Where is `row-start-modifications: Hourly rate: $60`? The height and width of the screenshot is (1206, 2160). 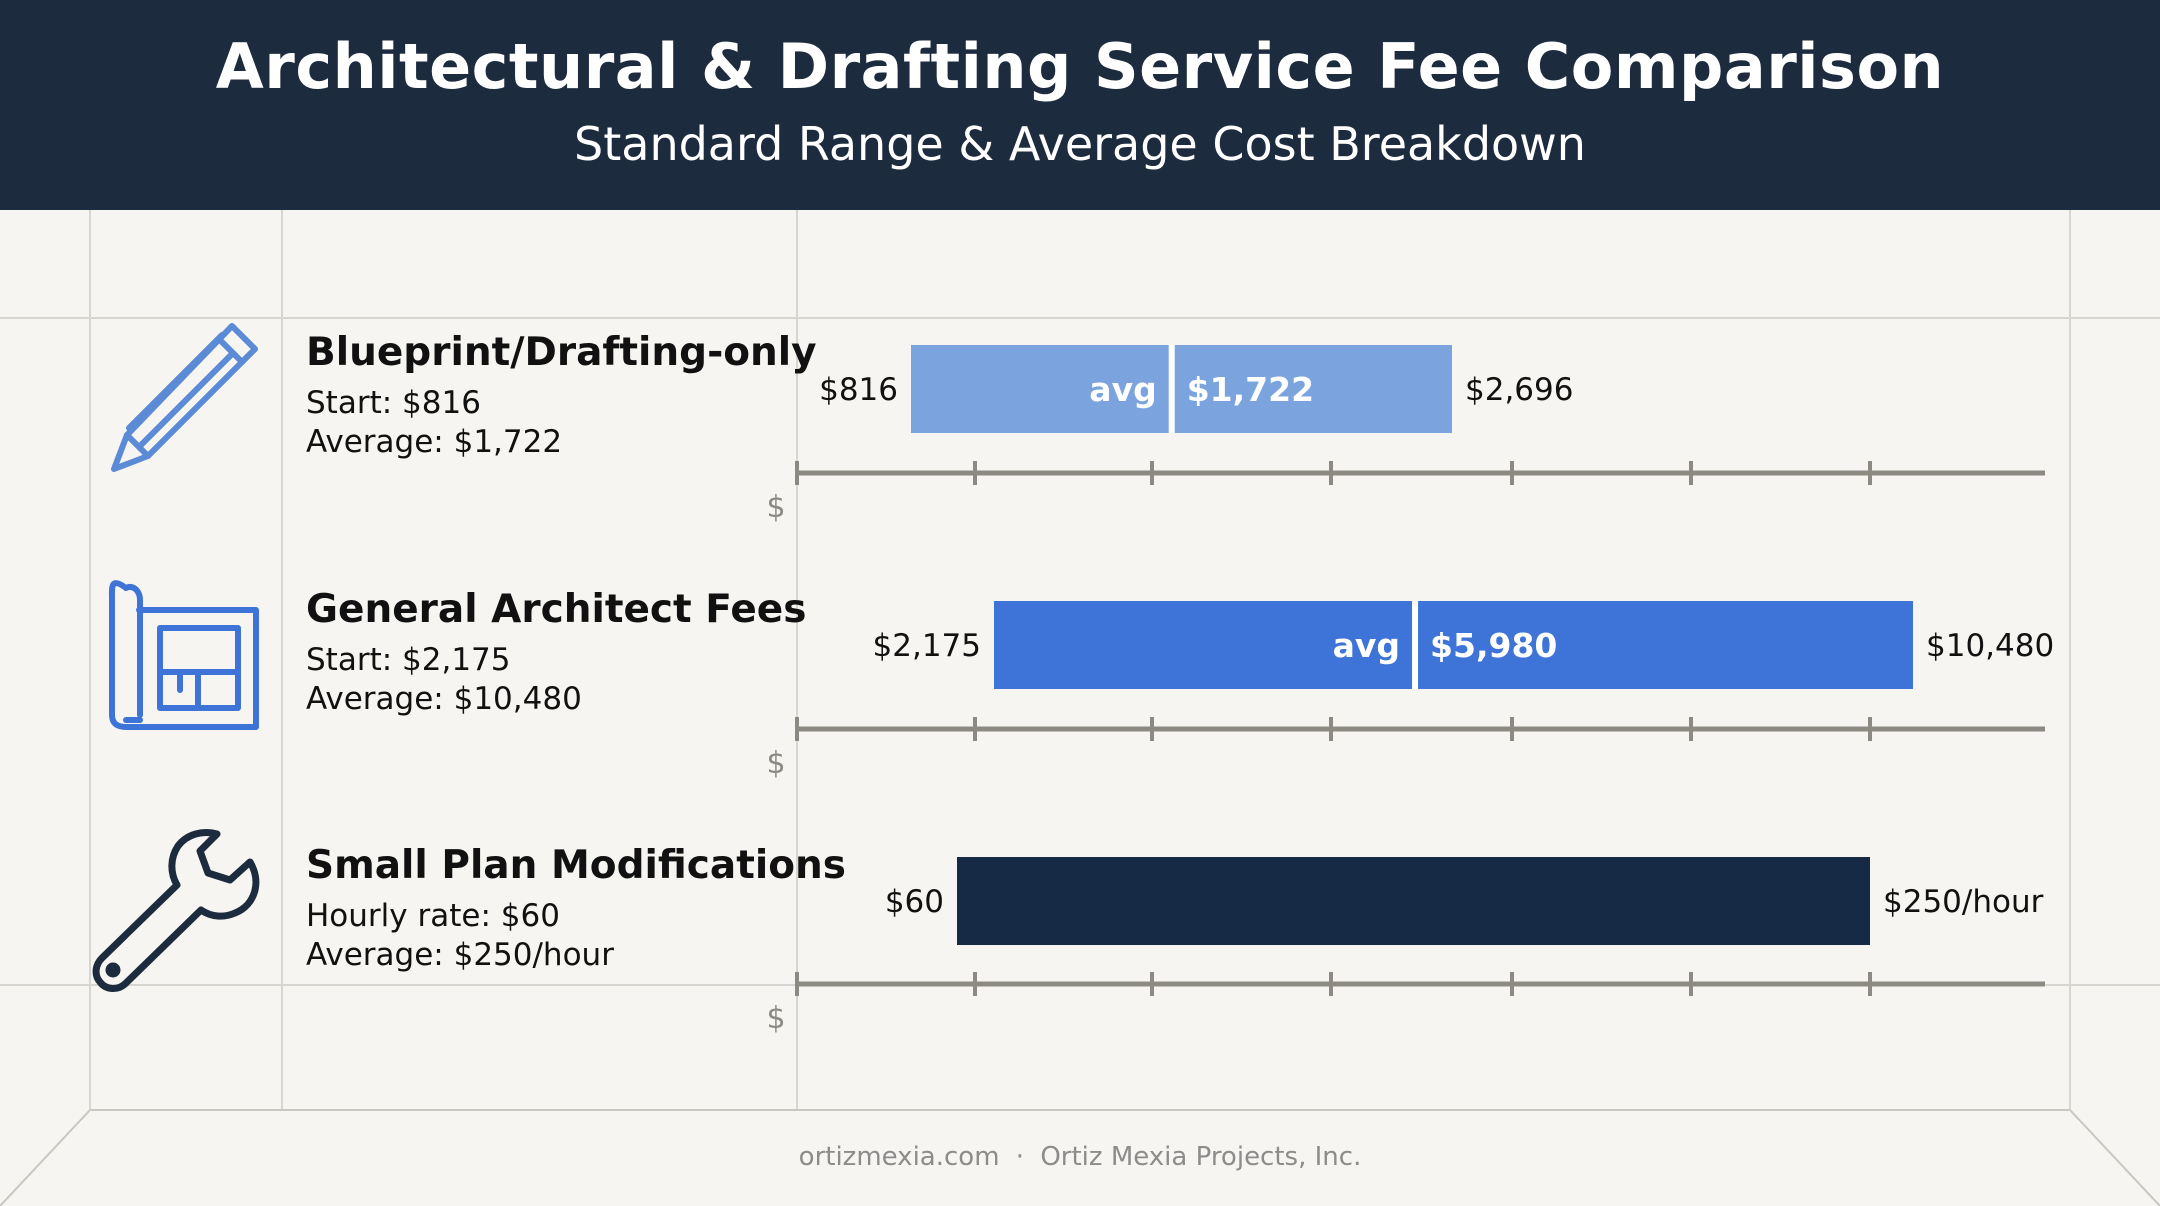 row-start-modifications: Hourly rate: $60 is located at coordinates (433, 916).